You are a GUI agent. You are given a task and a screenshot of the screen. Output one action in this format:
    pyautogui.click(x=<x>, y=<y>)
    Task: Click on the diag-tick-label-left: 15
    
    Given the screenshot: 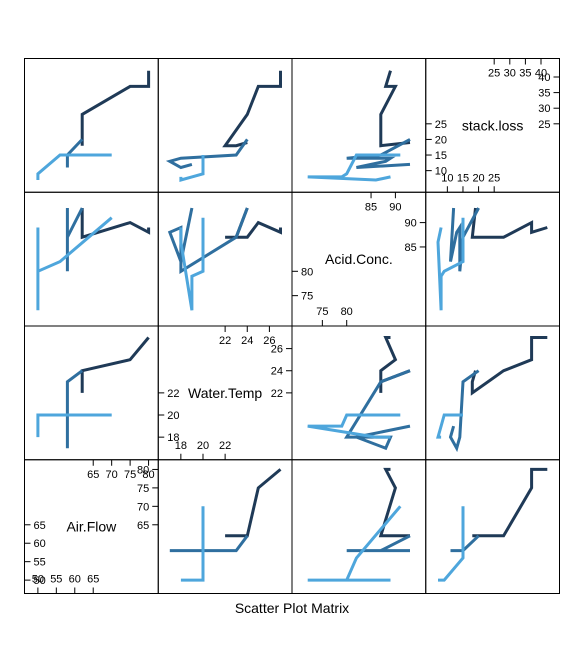 What is the action you would take?
    pyautogui.click(x=441, y=156)
    